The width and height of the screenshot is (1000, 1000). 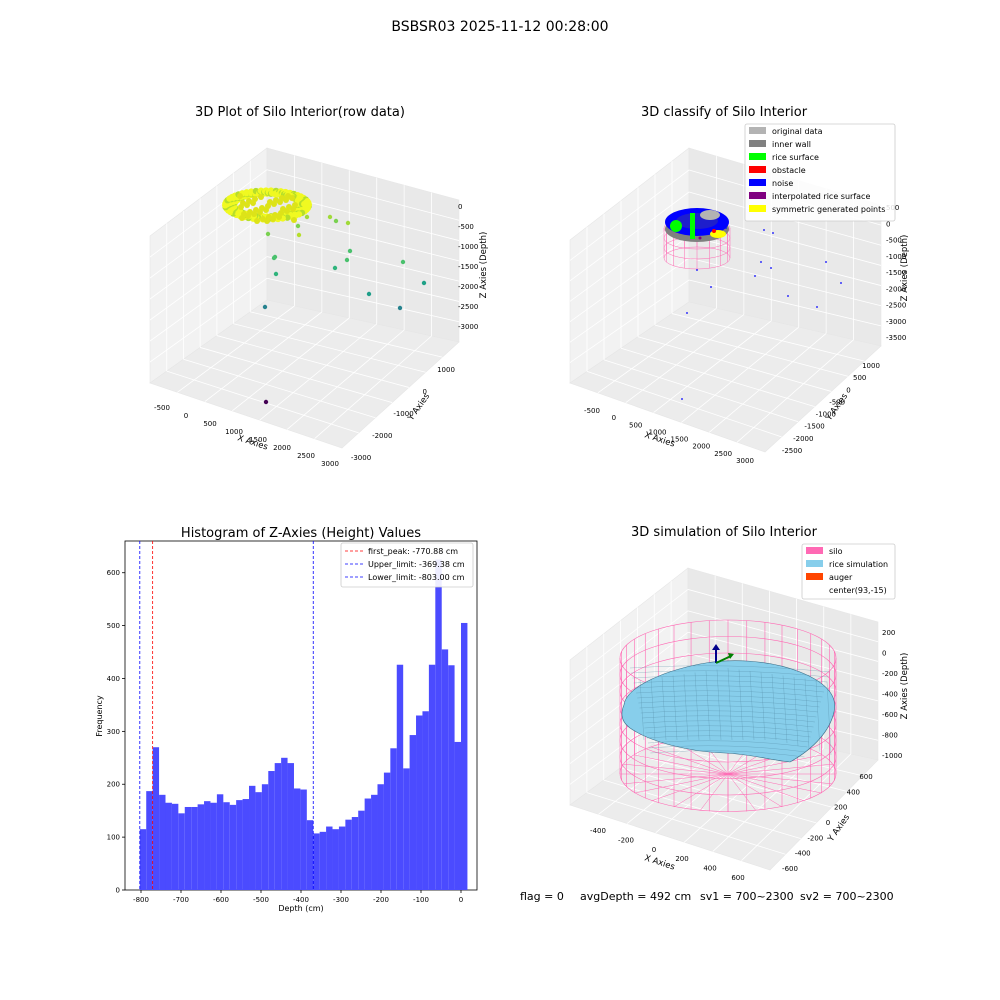 What do you see at coordinates (113, 785) in the screenshot?
I see `y-tick-label: 200` at bounding box center [113, 785].